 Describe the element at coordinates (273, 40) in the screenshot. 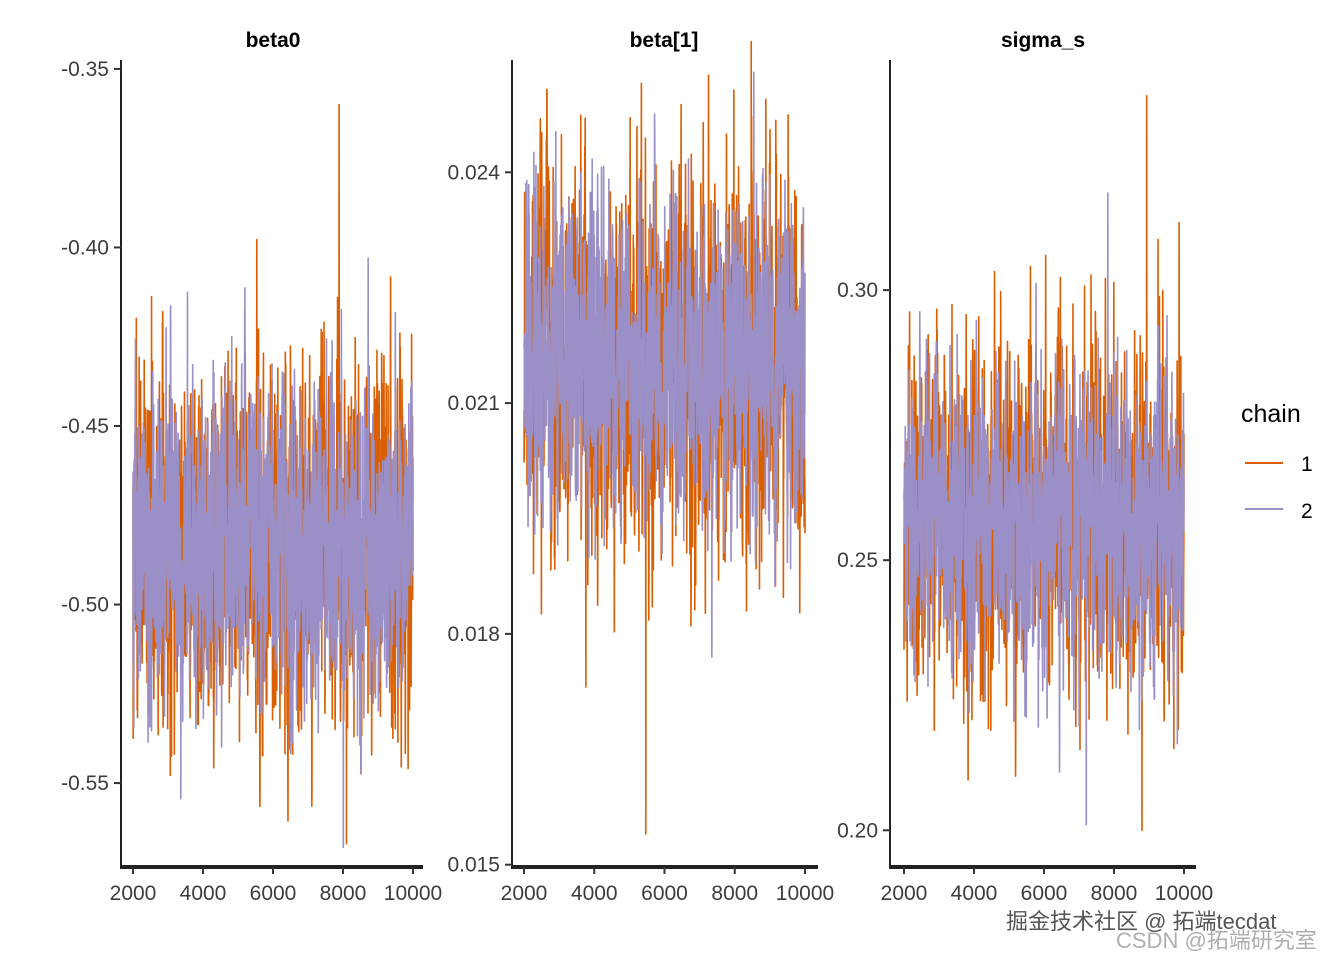

I see `panel-title: beta0` at that location.